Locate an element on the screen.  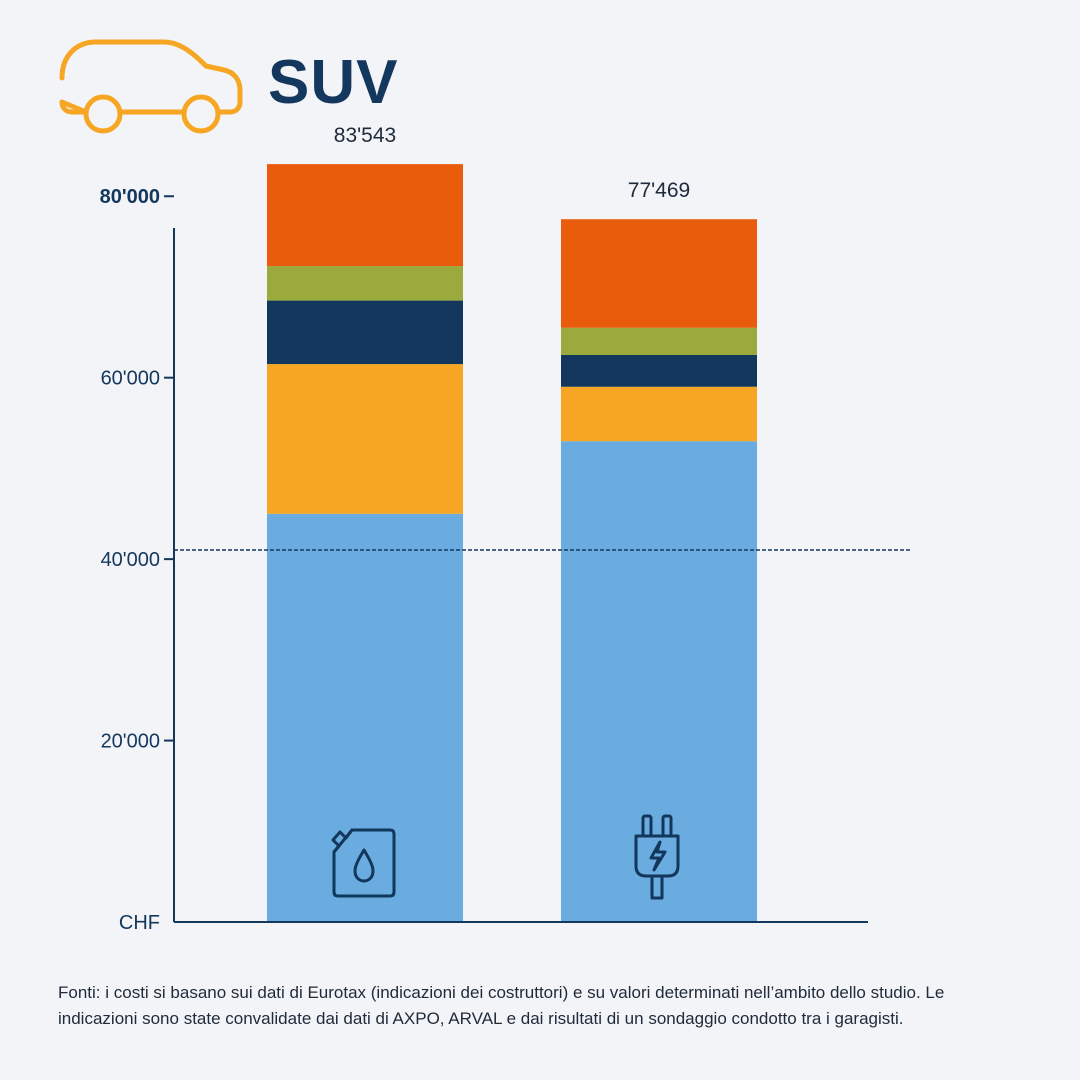
total-label-1: 83'543 is located at coordinates (365, 135).